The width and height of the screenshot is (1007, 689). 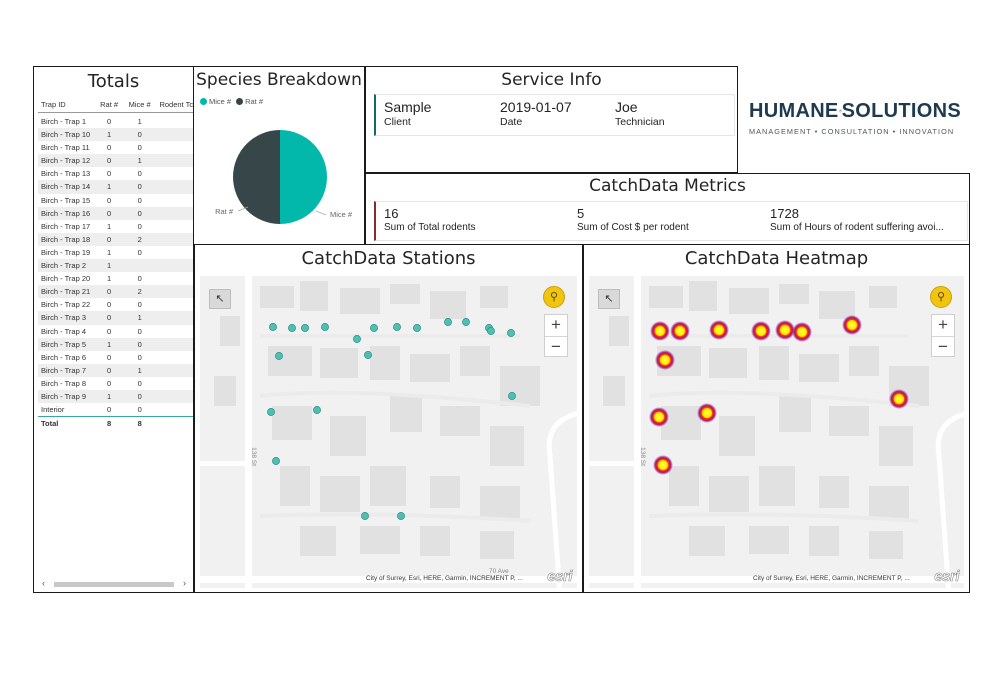 I want to click on table-row: Birch - Trap 17 1 0, so click(x=115, y=226).